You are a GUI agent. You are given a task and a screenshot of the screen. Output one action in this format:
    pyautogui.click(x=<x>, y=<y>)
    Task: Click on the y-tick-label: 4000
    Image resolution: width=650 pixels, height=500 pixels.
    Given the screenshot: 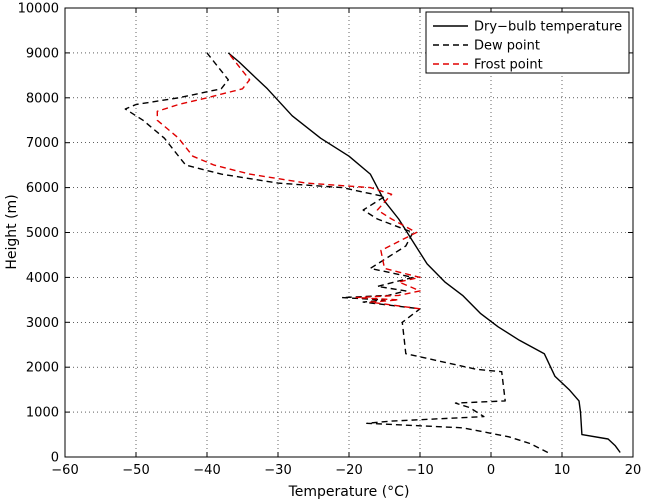 What is the action you would take?
    pyautogui.click(x=42, y=278)
    